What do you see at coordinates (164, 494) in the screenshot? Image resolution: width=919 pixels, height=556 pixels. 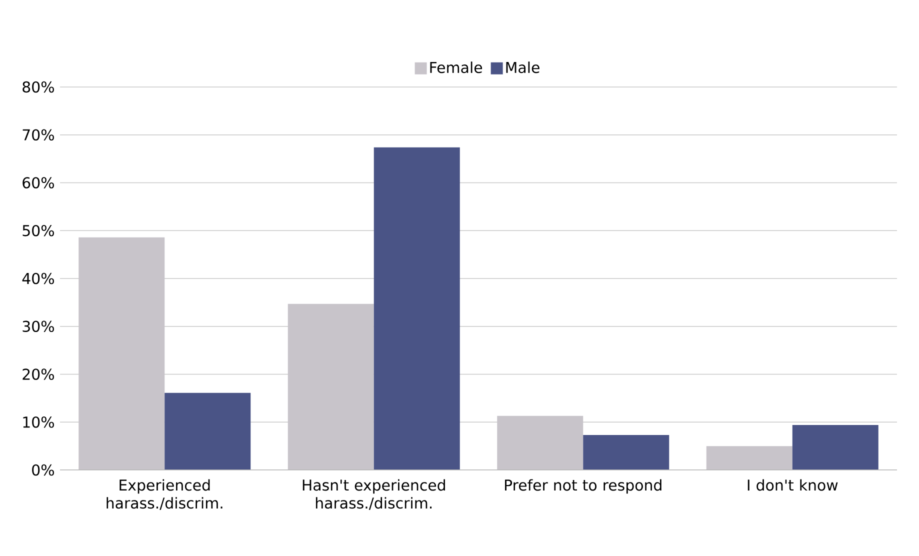 I see `x-tick-label: Experienced harass./discrim.` at bounding box center [164, 494].